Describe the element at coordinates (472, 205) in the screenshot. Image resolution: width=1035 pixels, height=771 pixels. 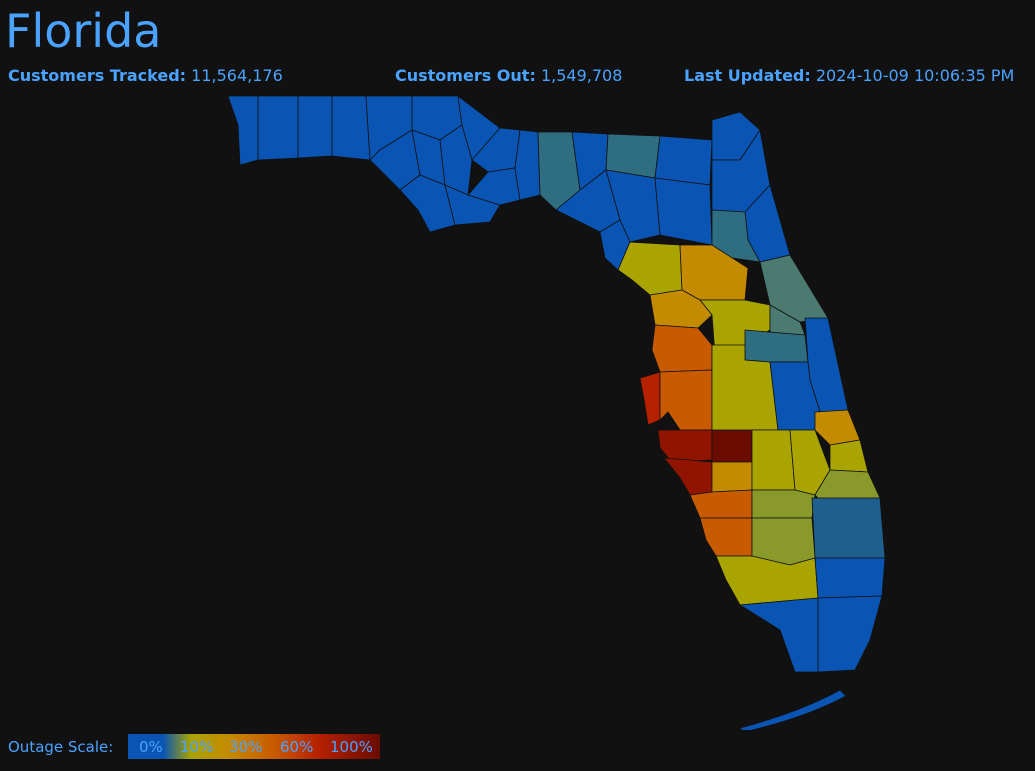
I see `county-franklin` at that location.